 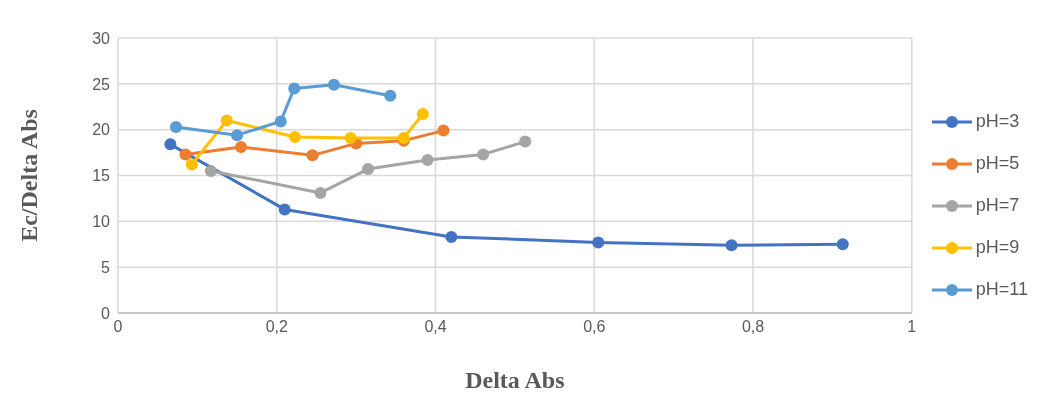 I want to click on legend-label: pH=7, so click(x=997, y=205).